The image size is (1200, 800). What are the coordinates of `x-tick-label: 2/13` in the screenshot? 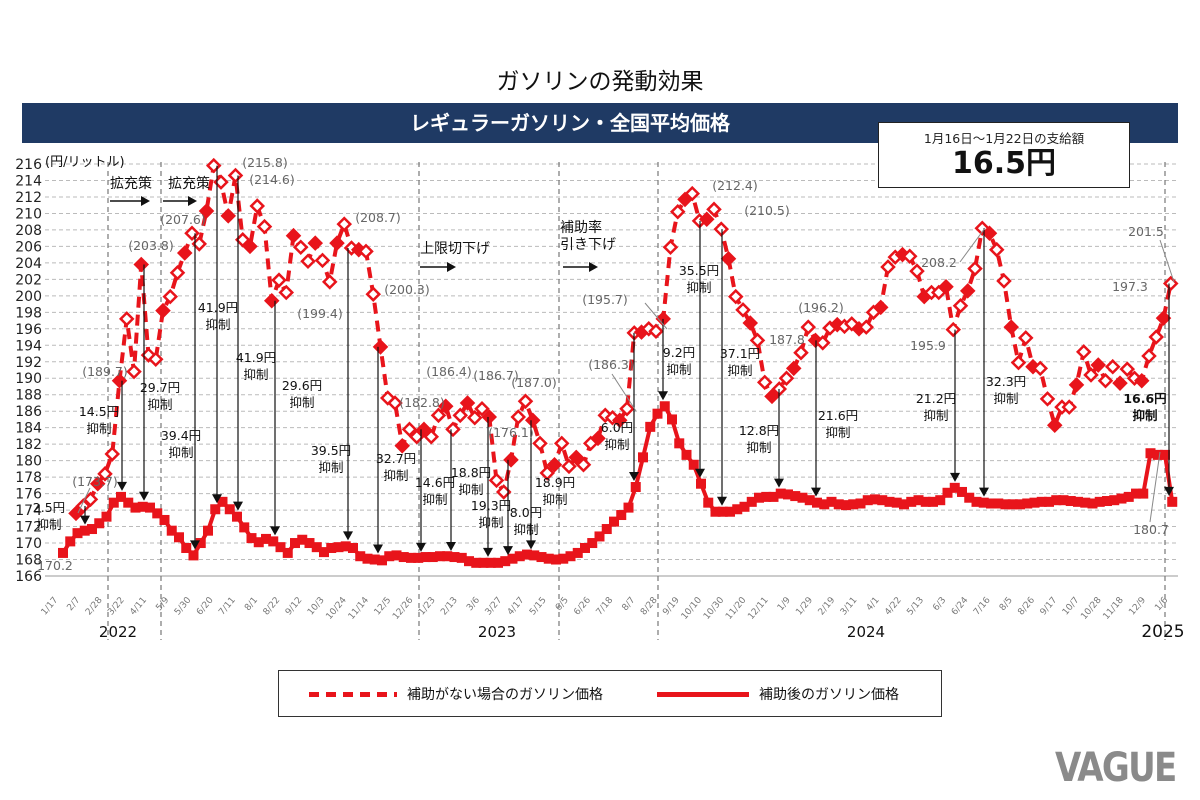 It's located at (449, 607).